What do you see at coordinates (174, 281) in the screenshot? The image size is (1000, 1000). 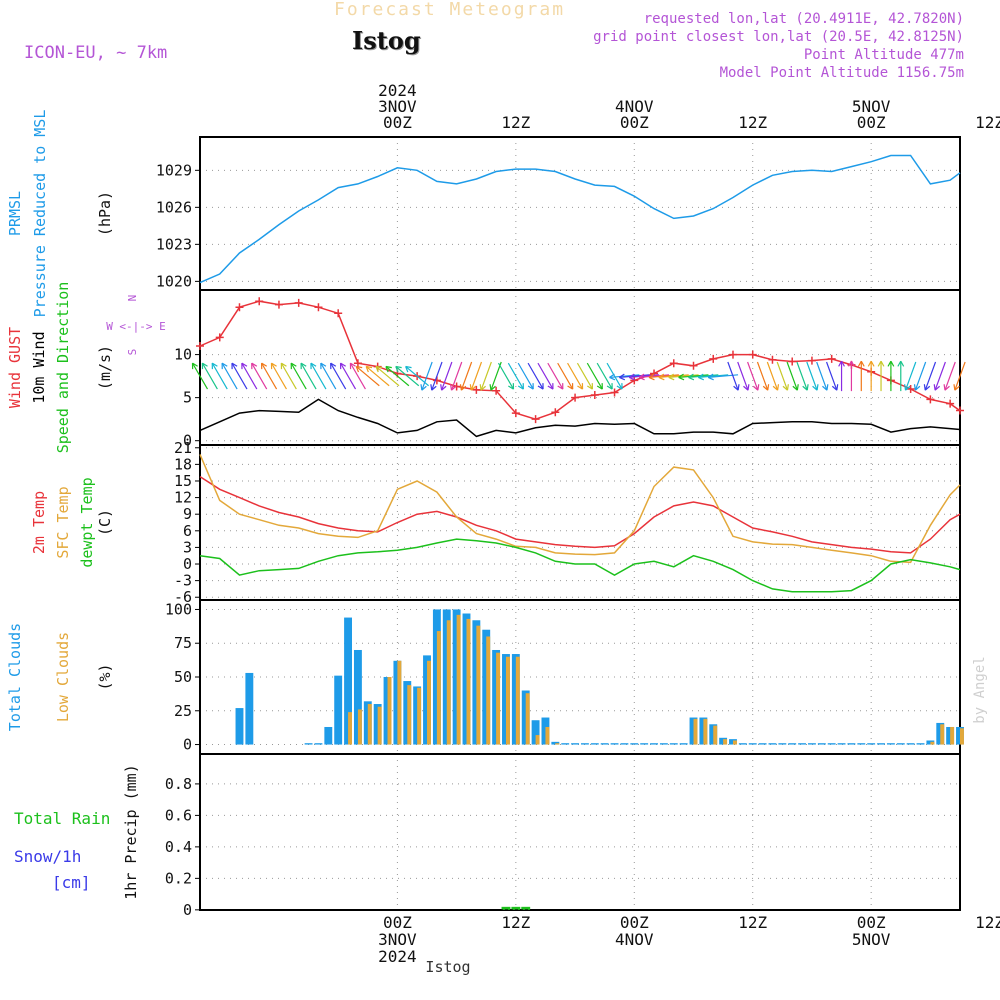 I see `y-tick-label: 1020` at bounding box center [174, 281].